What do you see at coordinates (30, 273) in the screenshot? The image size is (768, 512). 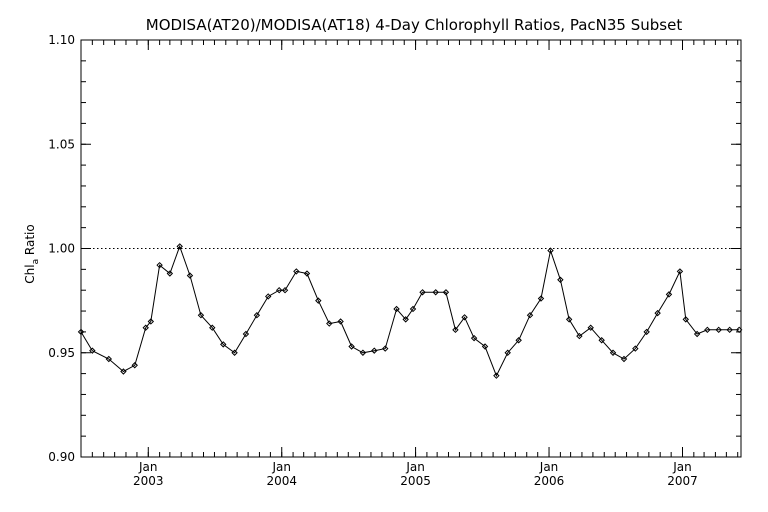 I see `y-axis-label-main: Chl` at bounding box center [30, 273].